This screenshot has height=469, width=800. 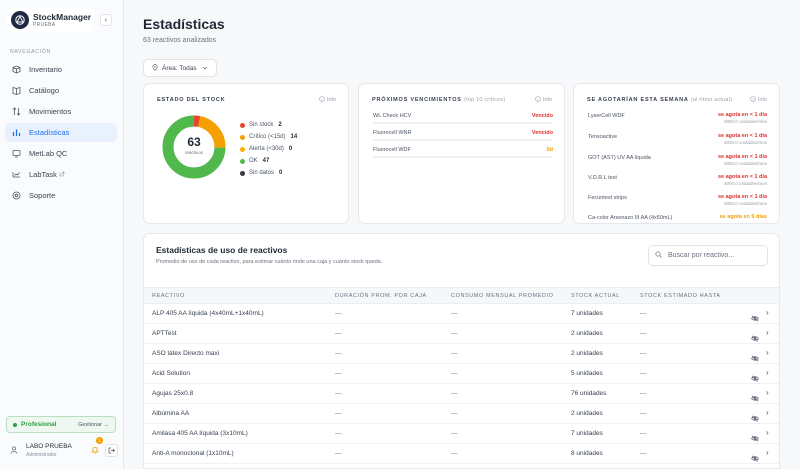 What do you see at coordinates (45, 69) in the screenshot?
I see `sidebar-item-label: Inventario` at bounding box center [45, 69].